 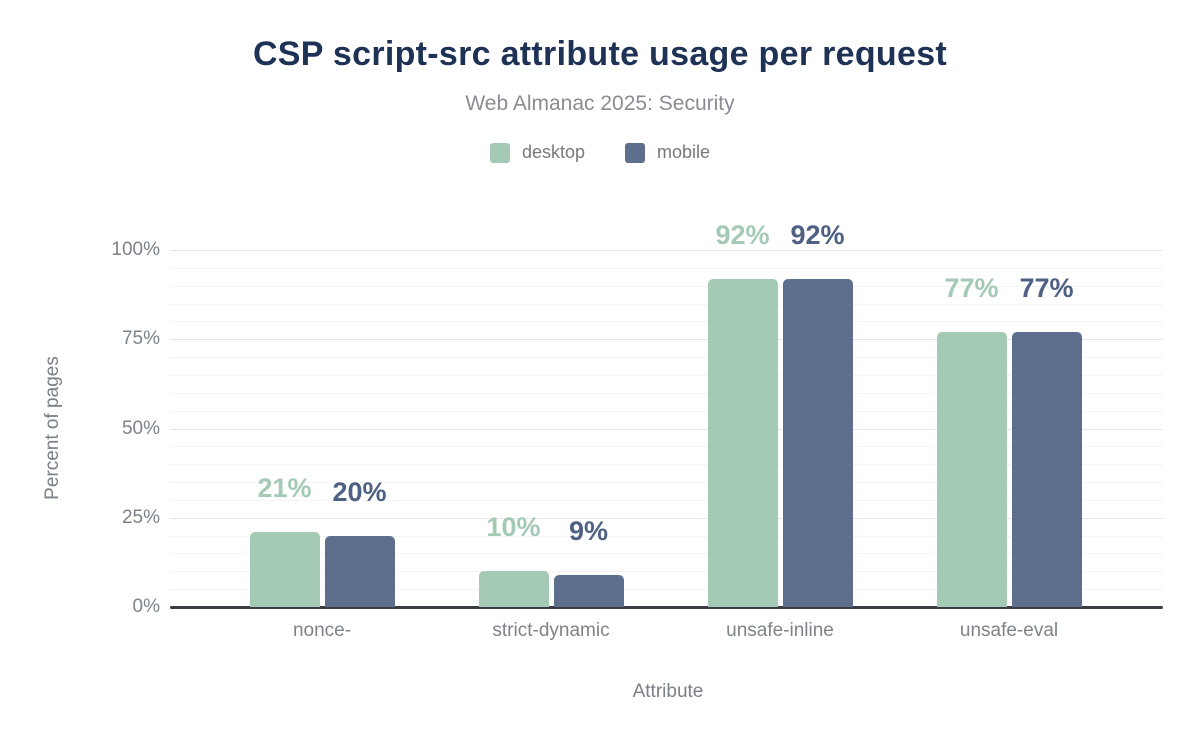 What do you see at coordinates (742, 234) in the screenshot?
I see `value-label-desktop-unsafe-inline: 92%` at bounding box center [742, 234].